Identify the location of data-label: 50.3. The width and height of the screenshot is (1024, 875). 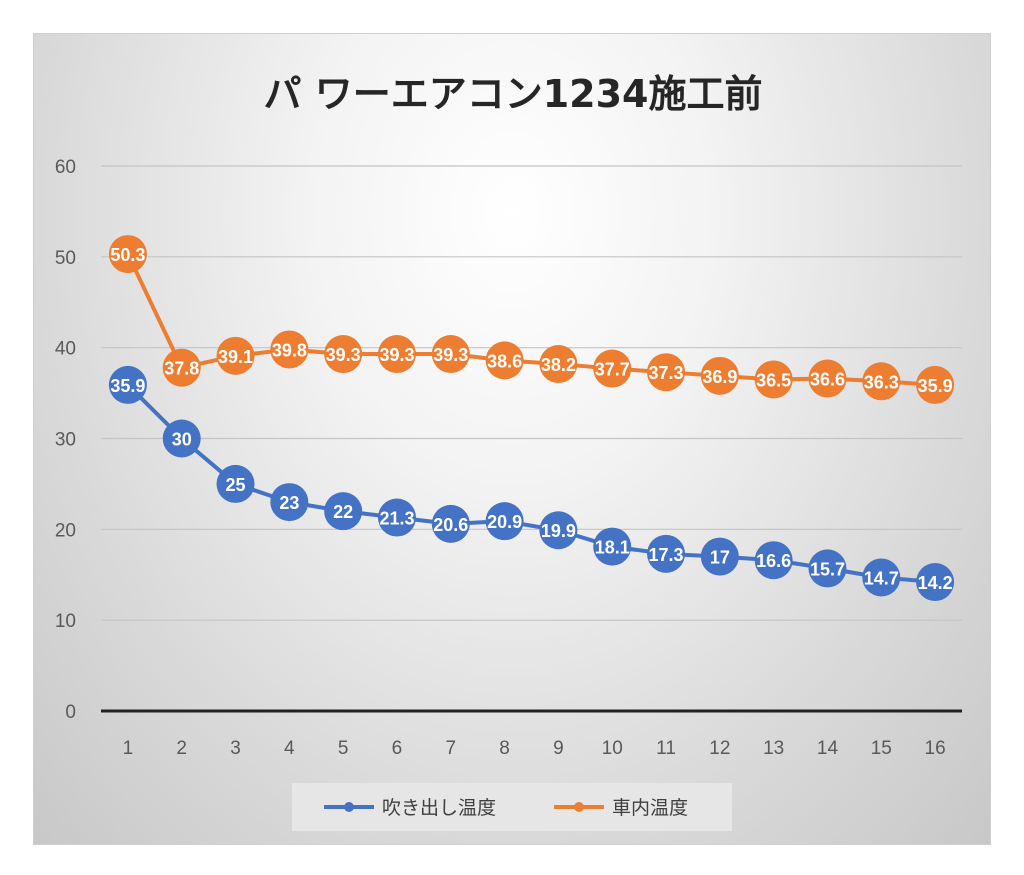
(127, 255).